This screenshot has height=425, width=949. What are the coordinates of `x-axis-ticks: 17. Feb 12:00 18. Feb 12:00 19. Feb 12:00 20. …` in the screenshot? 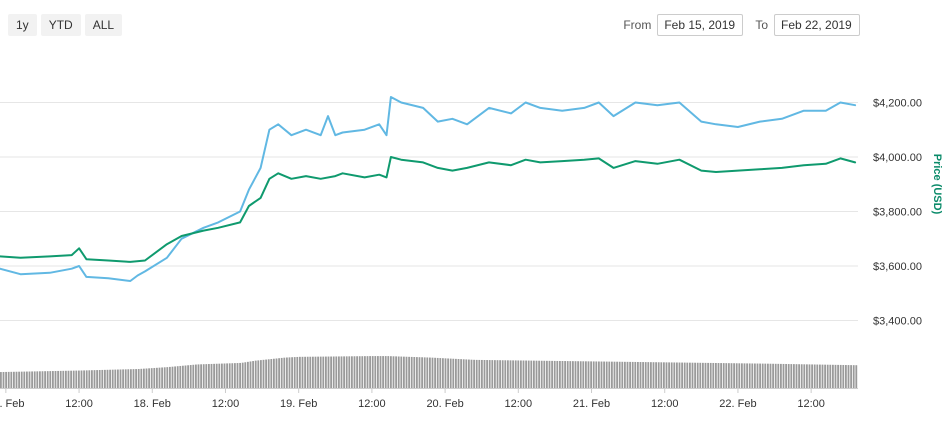 It's located at (412, 399).